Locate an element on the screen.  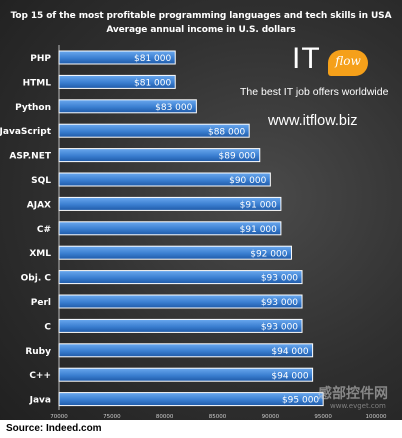
watermark-text: 感部控件网 is located at coordinates (353, 394).